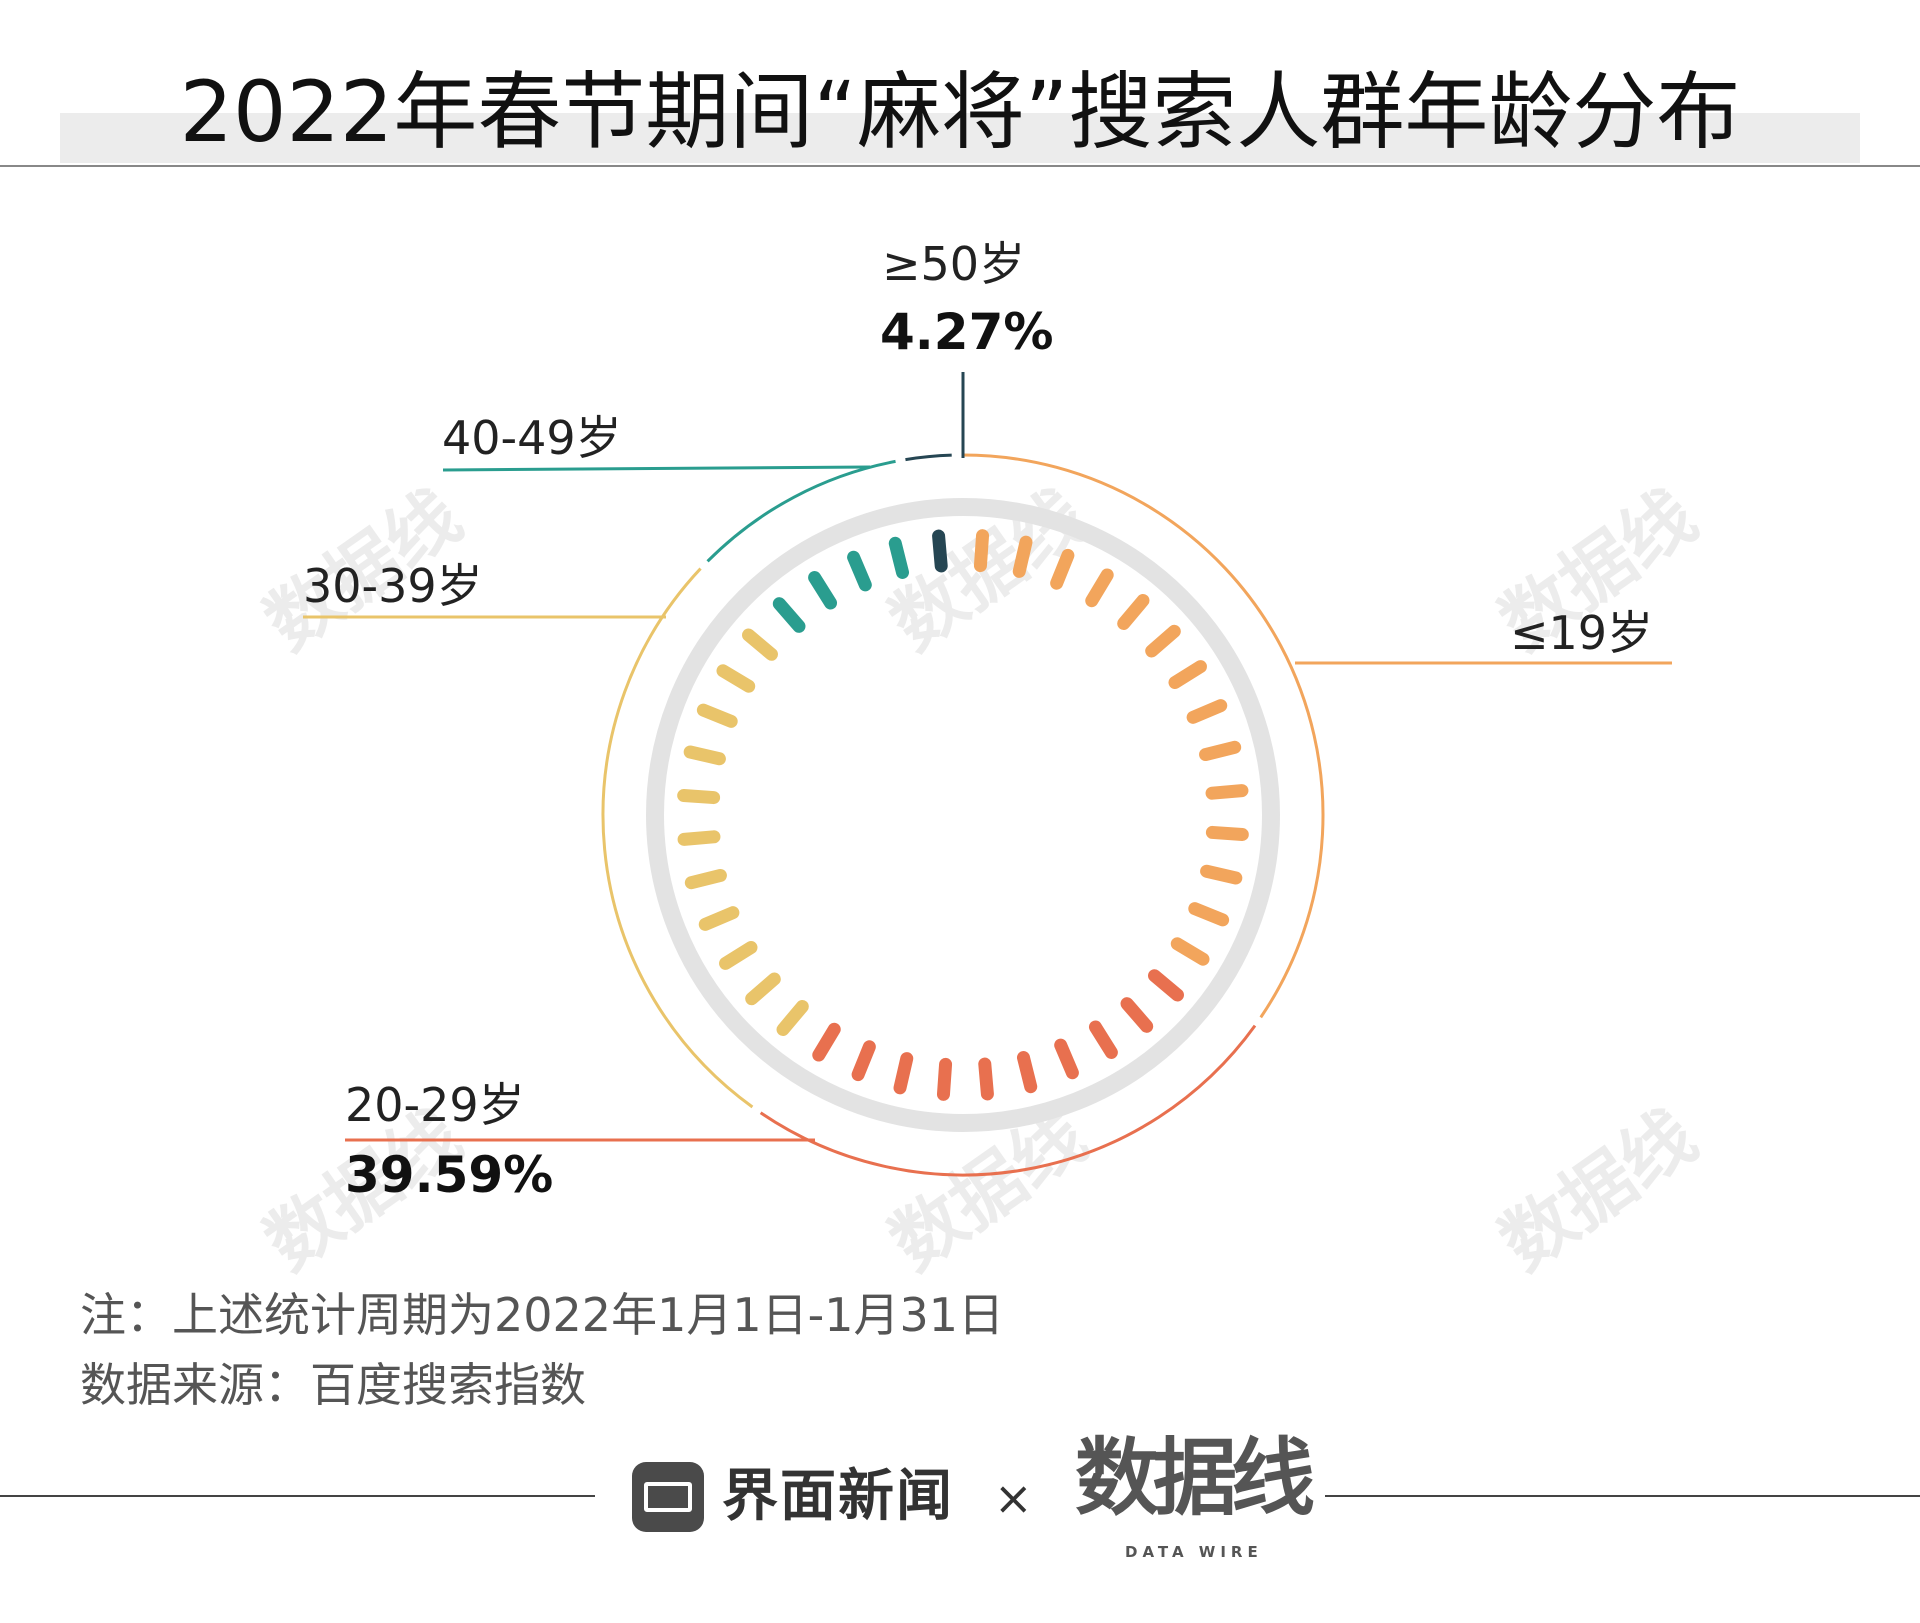  I want to click on label-40-49: 40-49岁, so click(532, 438).